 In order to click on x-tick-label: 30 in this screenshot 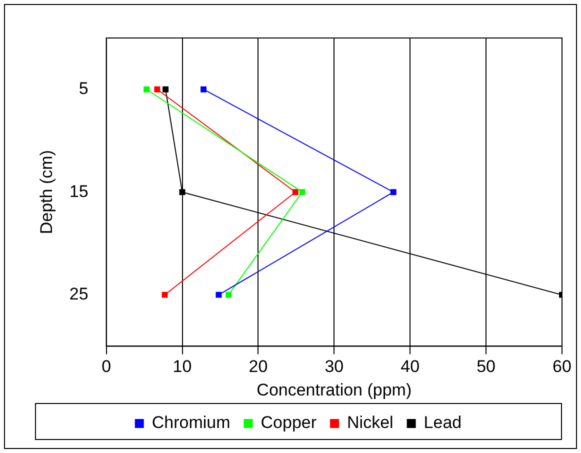, I will do `click(334, 366)`.